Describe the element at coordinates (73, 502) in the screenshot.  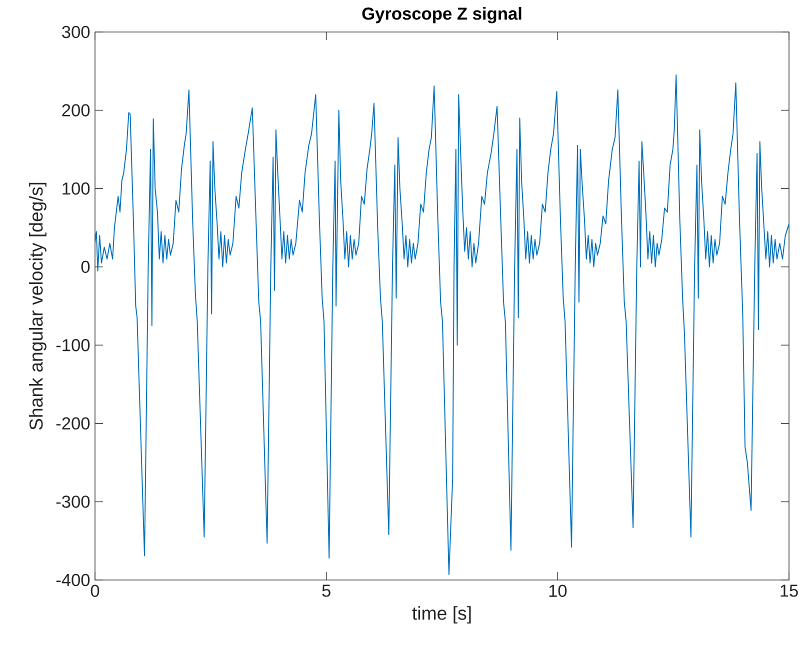
I see `y-tick-label: -300` at that location.